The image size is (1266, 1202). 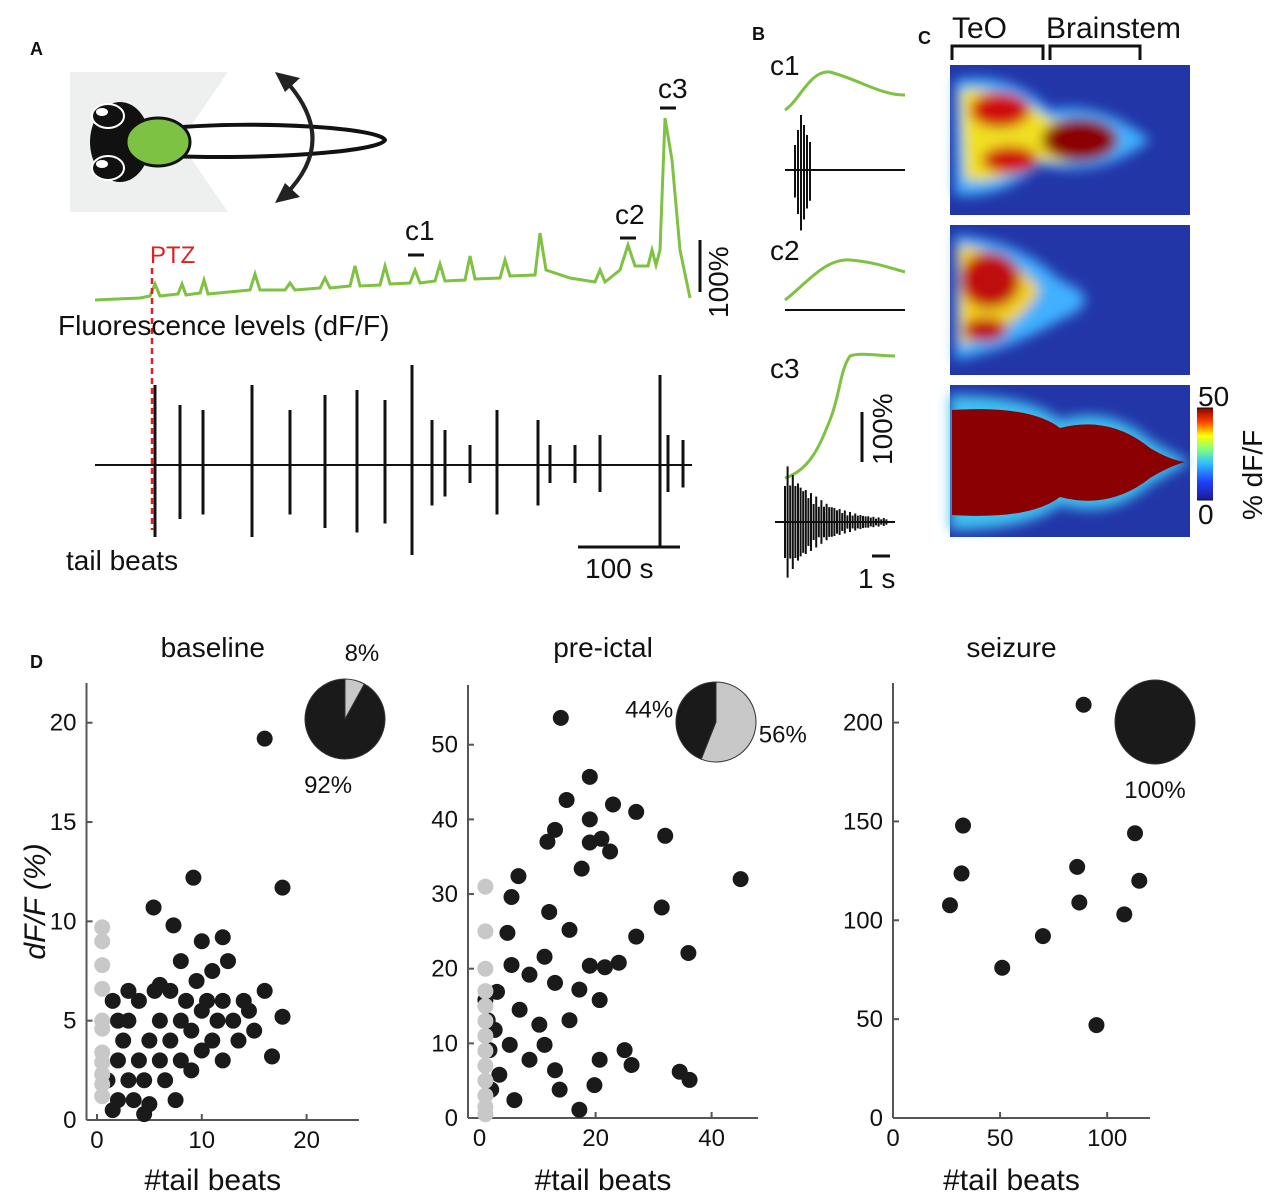 What do you see at coordinates (711, 1138) in the screenshot?
I see `x-tick-label: 40` at bounding box center [711, 1138].